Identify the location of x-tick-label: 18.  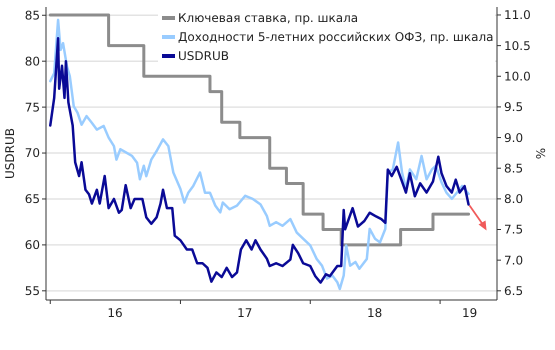
(374, 313).